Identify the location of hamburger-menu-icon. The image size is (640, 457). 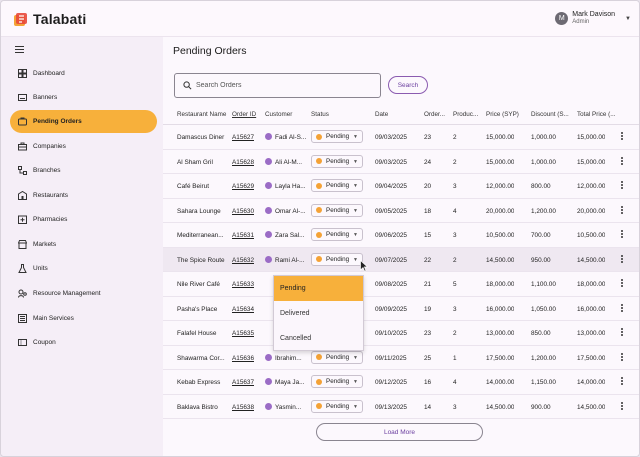
(19, 50).